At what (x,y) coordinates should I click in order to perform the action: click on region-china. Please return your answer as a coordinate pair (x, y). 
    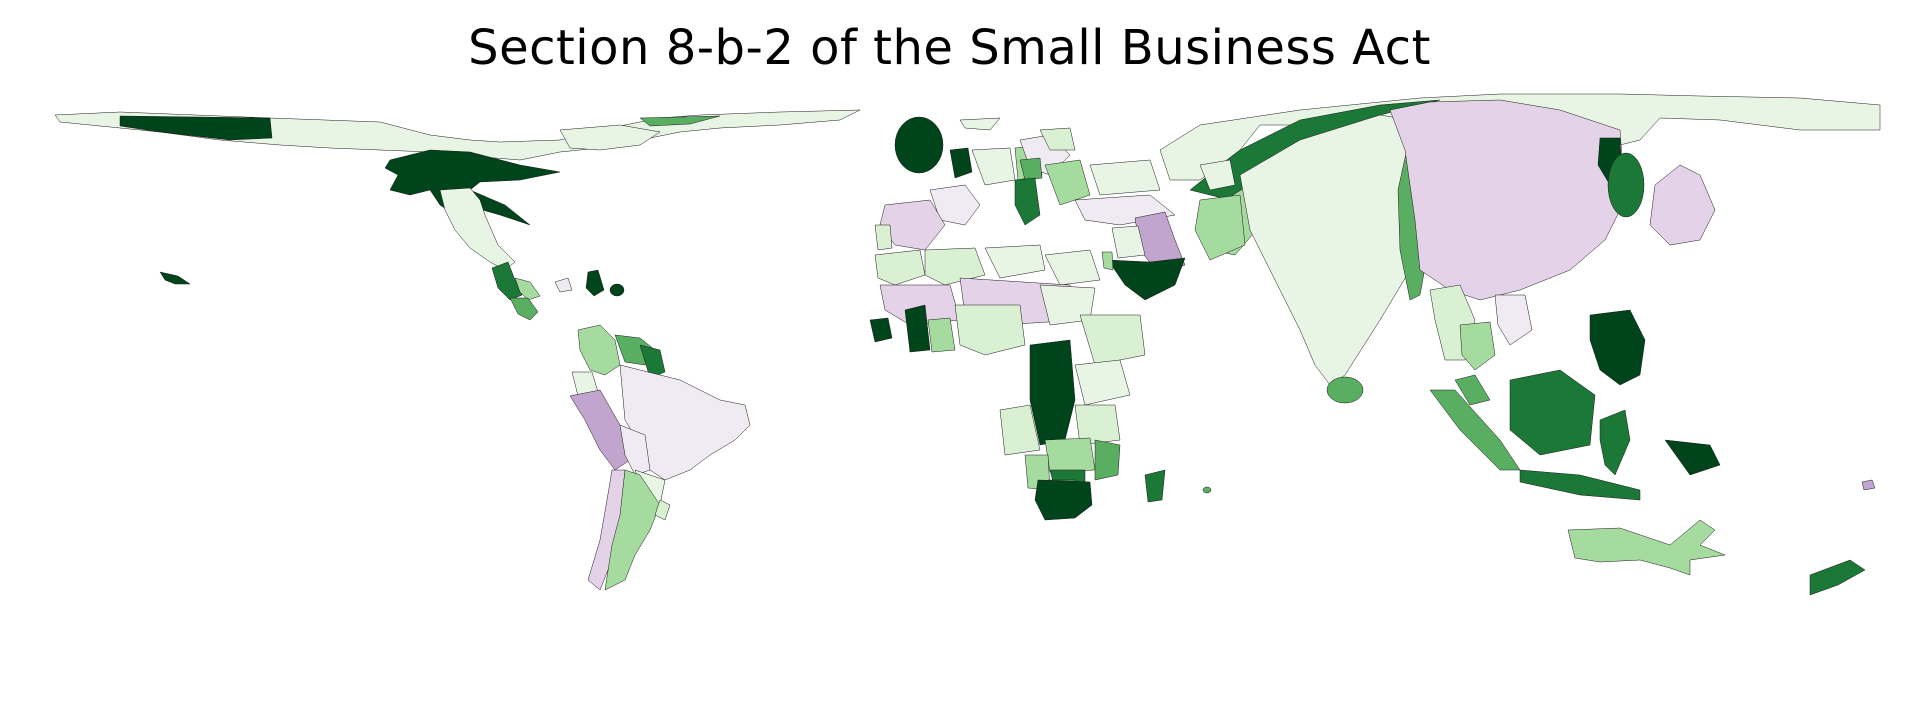
    Looking at the image, I should click on (1507, 200).